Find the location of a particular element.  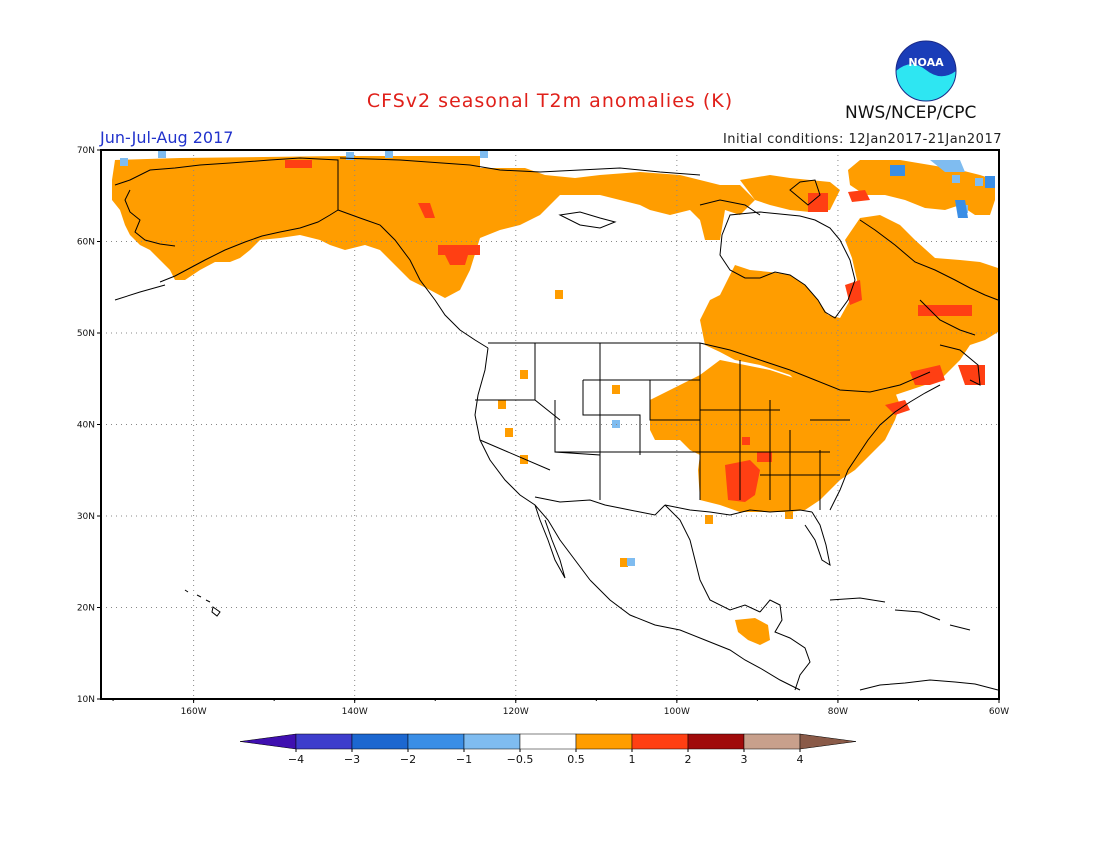

anomaly-hot-yukon is located at coordinates (426, 210).